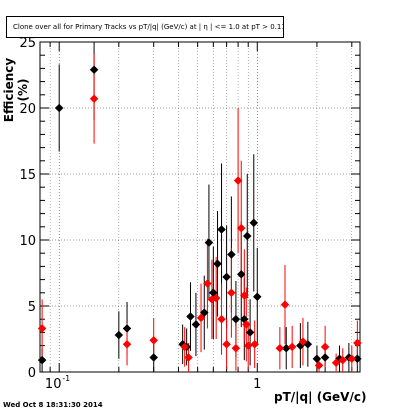 This screenshot has height=414, width=400. I want to click on y-tick-label: 25, so click(27, 43).